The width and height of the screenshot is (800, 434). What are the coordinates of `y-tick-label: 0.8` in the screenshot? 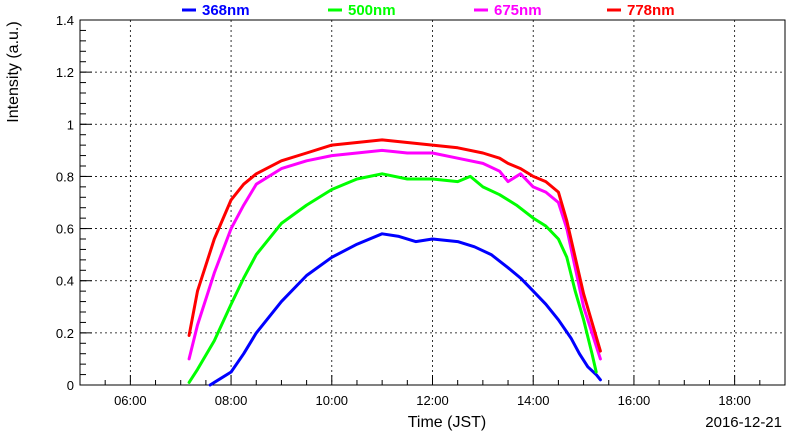 It's located at (65, 176).